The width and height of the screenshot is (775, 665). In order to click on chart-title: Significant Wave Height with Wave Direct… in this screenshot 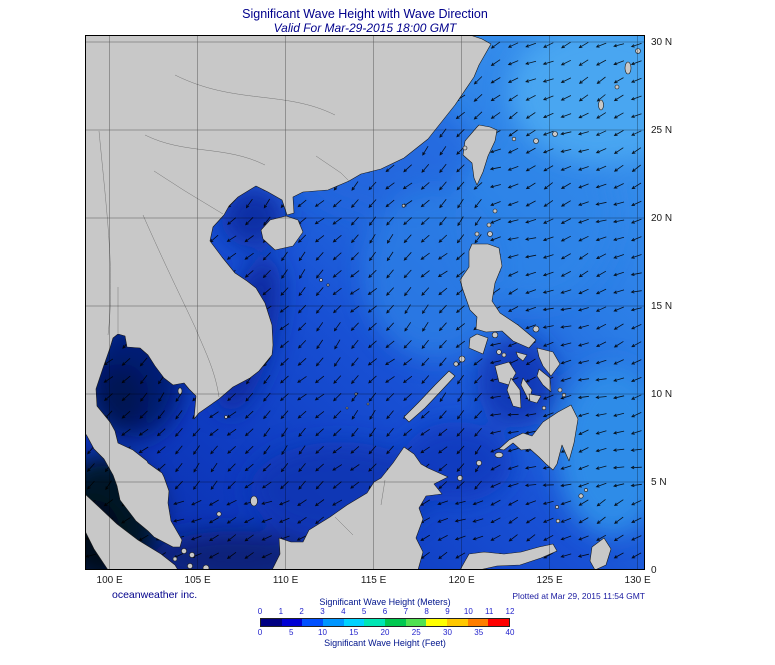, I will do `click(365, 14)`.